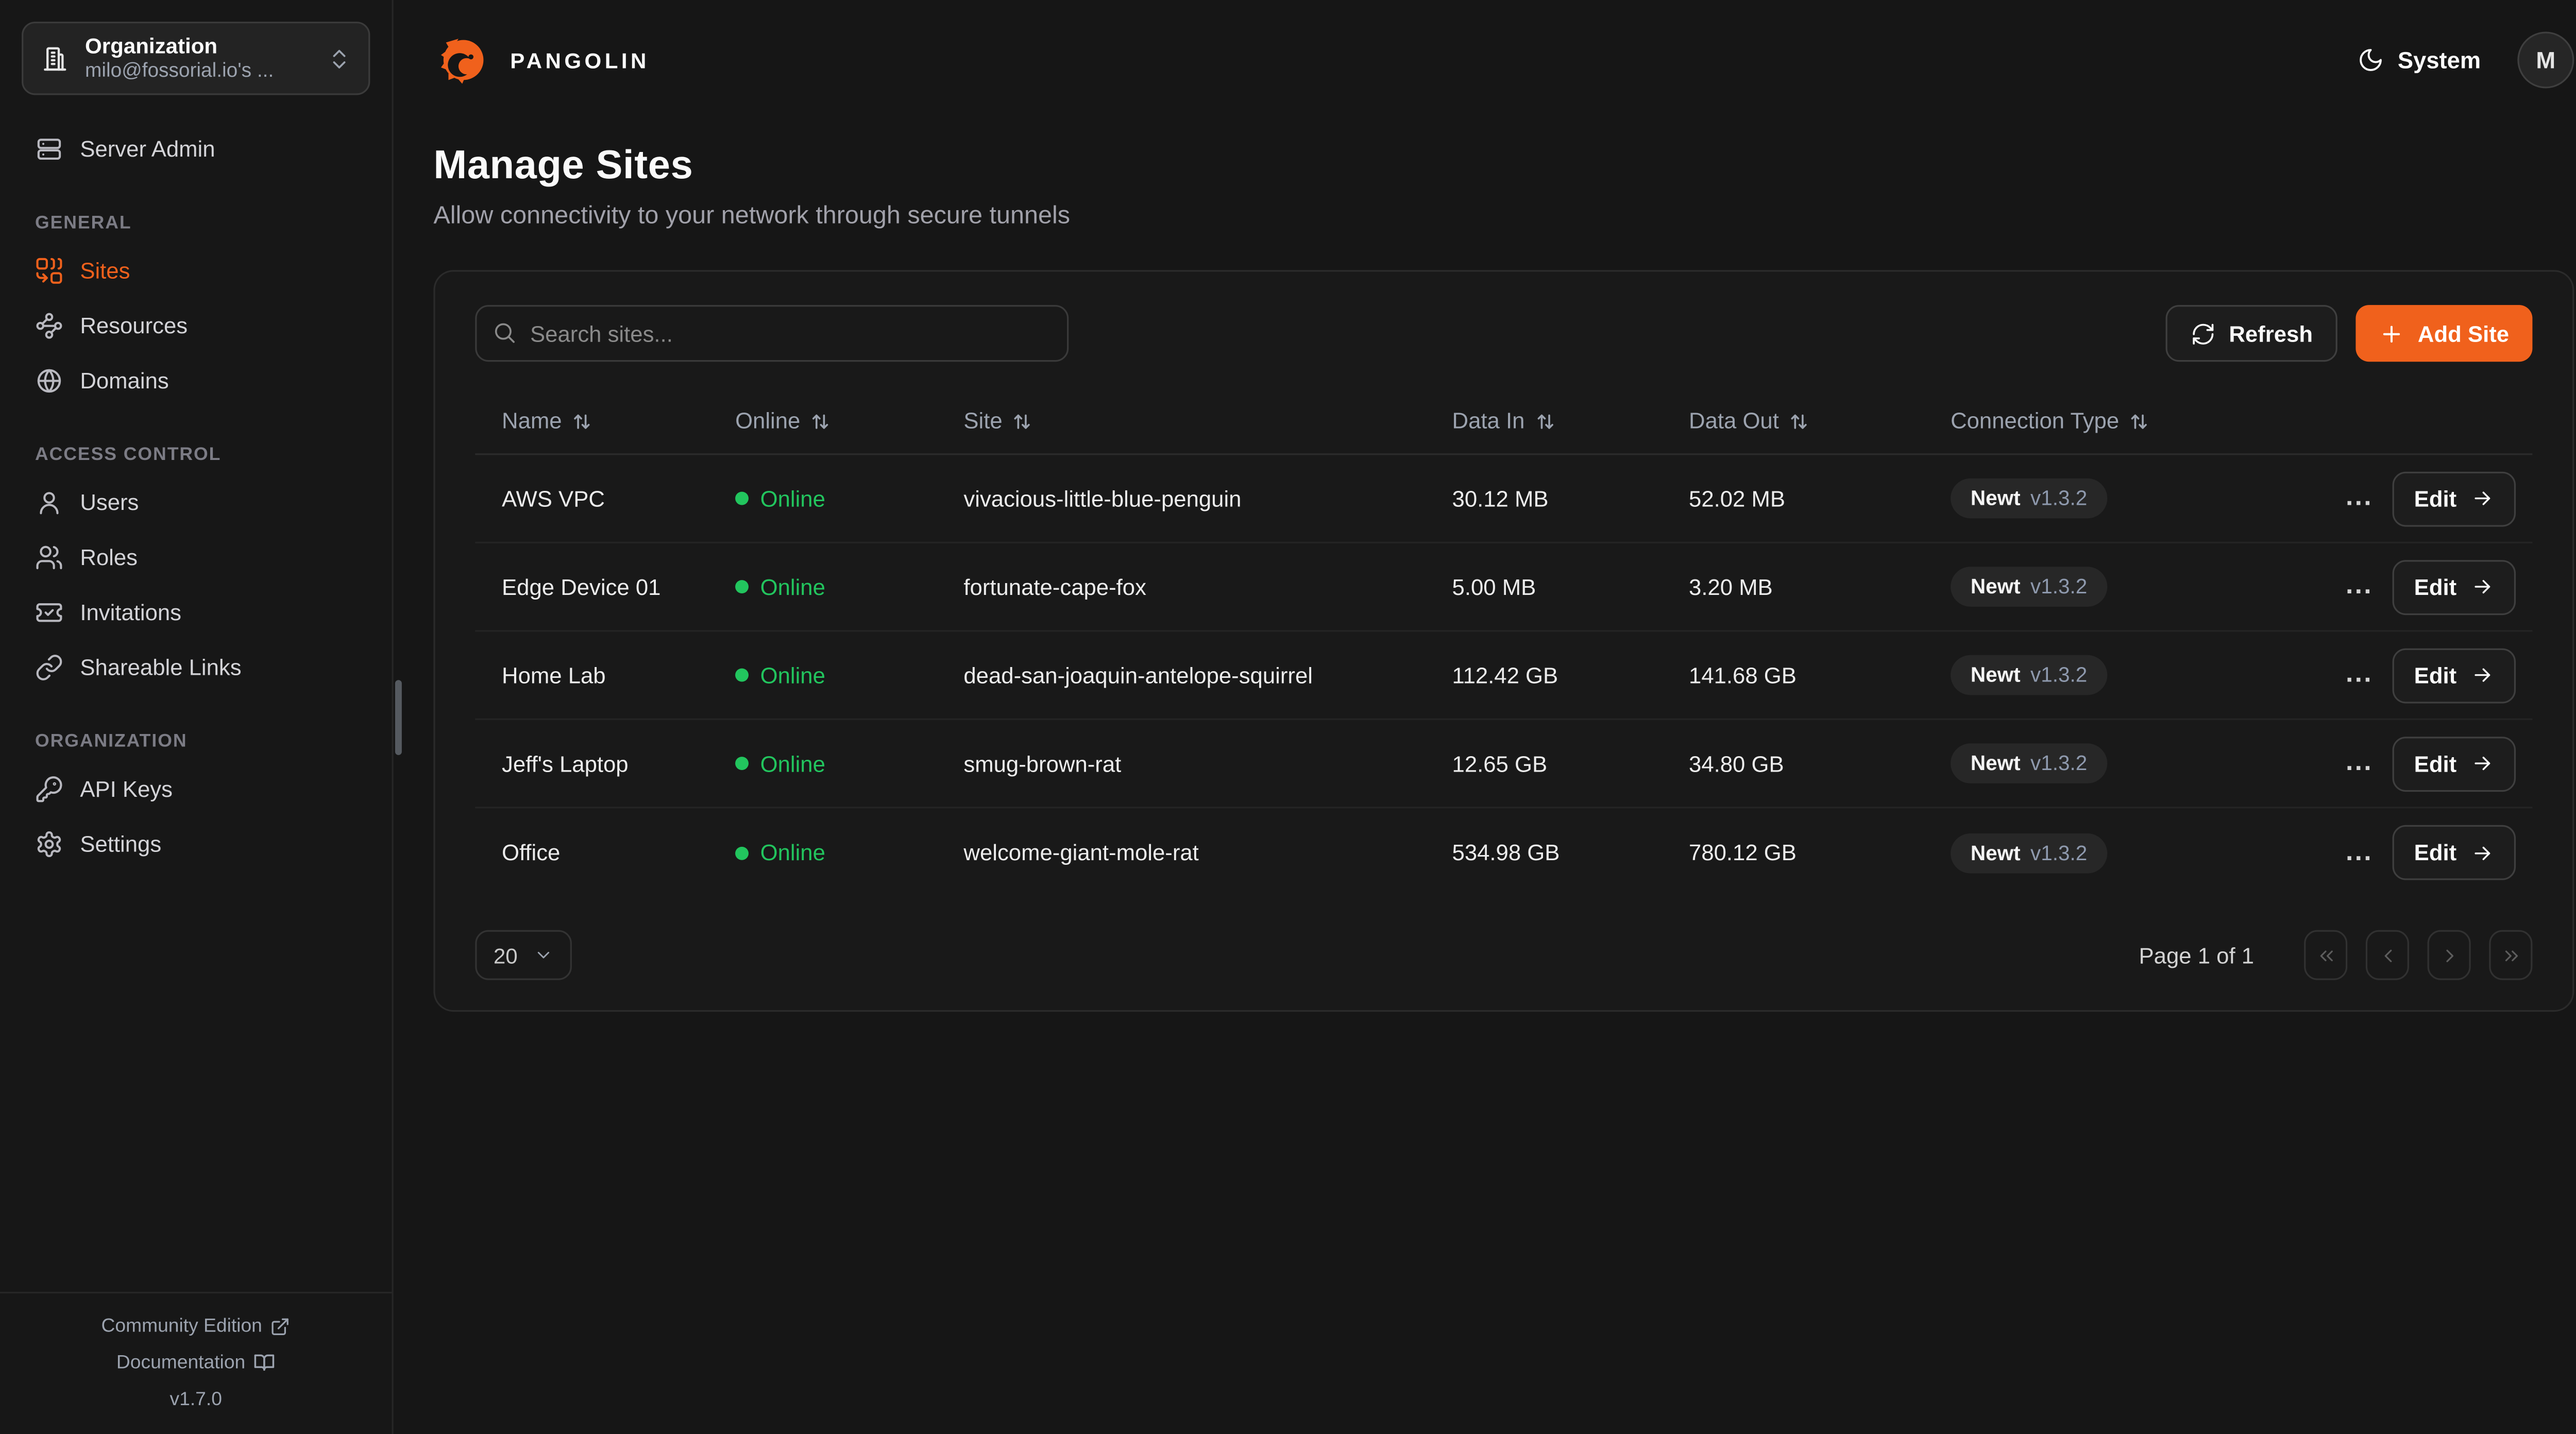 The width and height of the screenshot is (2576, 1434). I want to click on search-input, so click(772, 333).